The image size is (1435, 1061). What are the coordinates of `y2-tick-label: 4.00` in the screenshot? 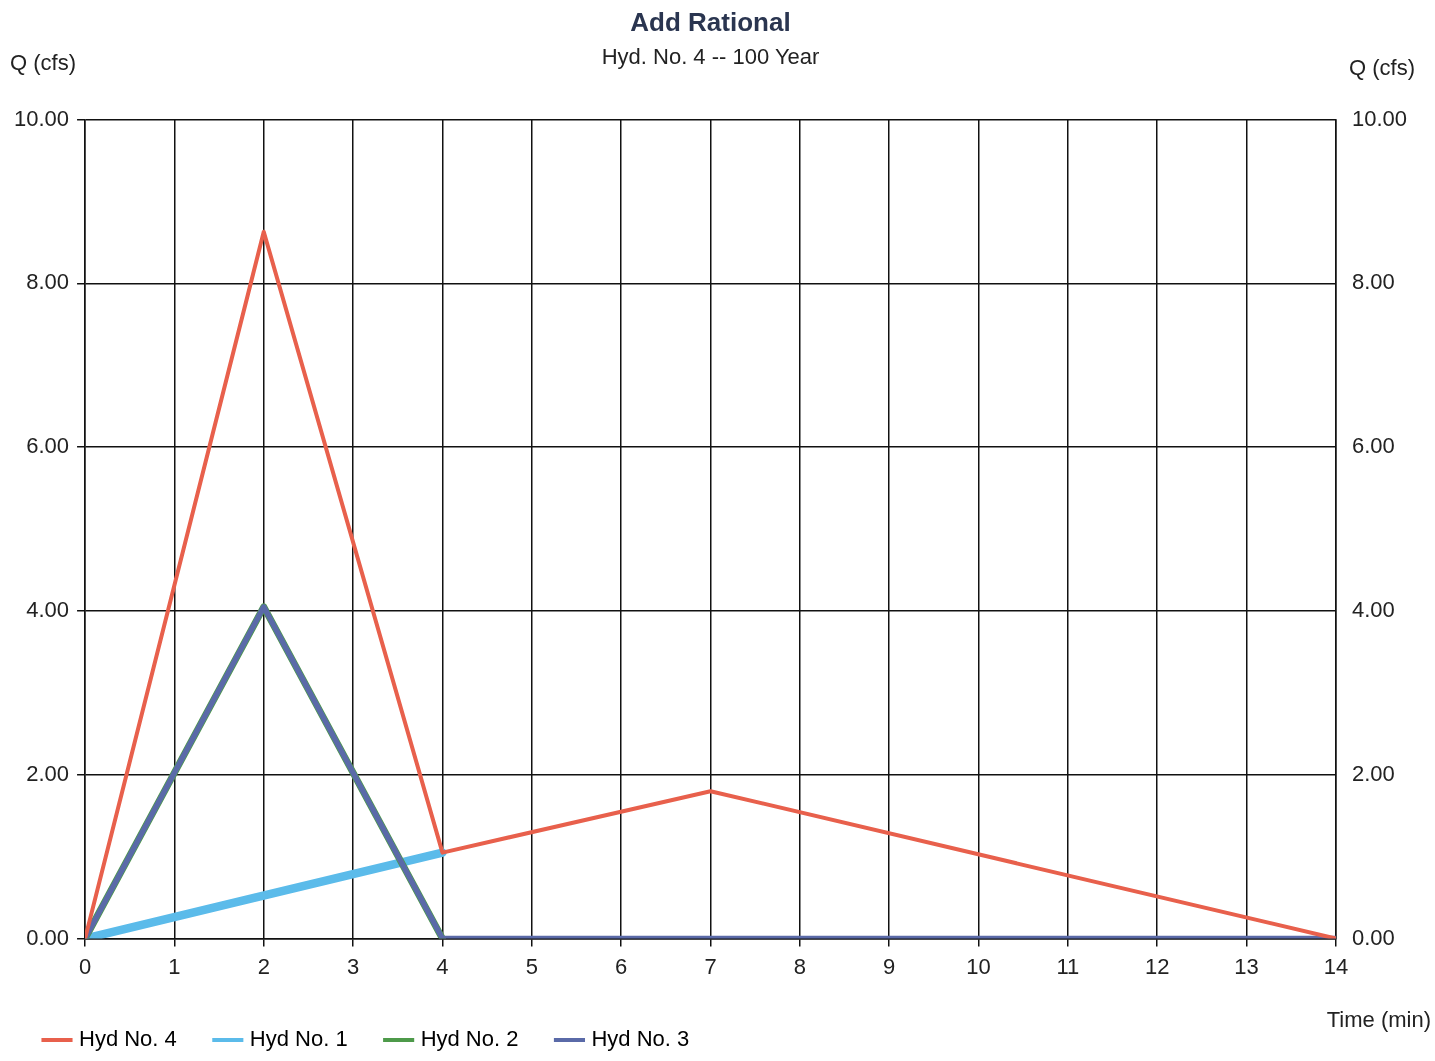 It's located at (1373, 610).